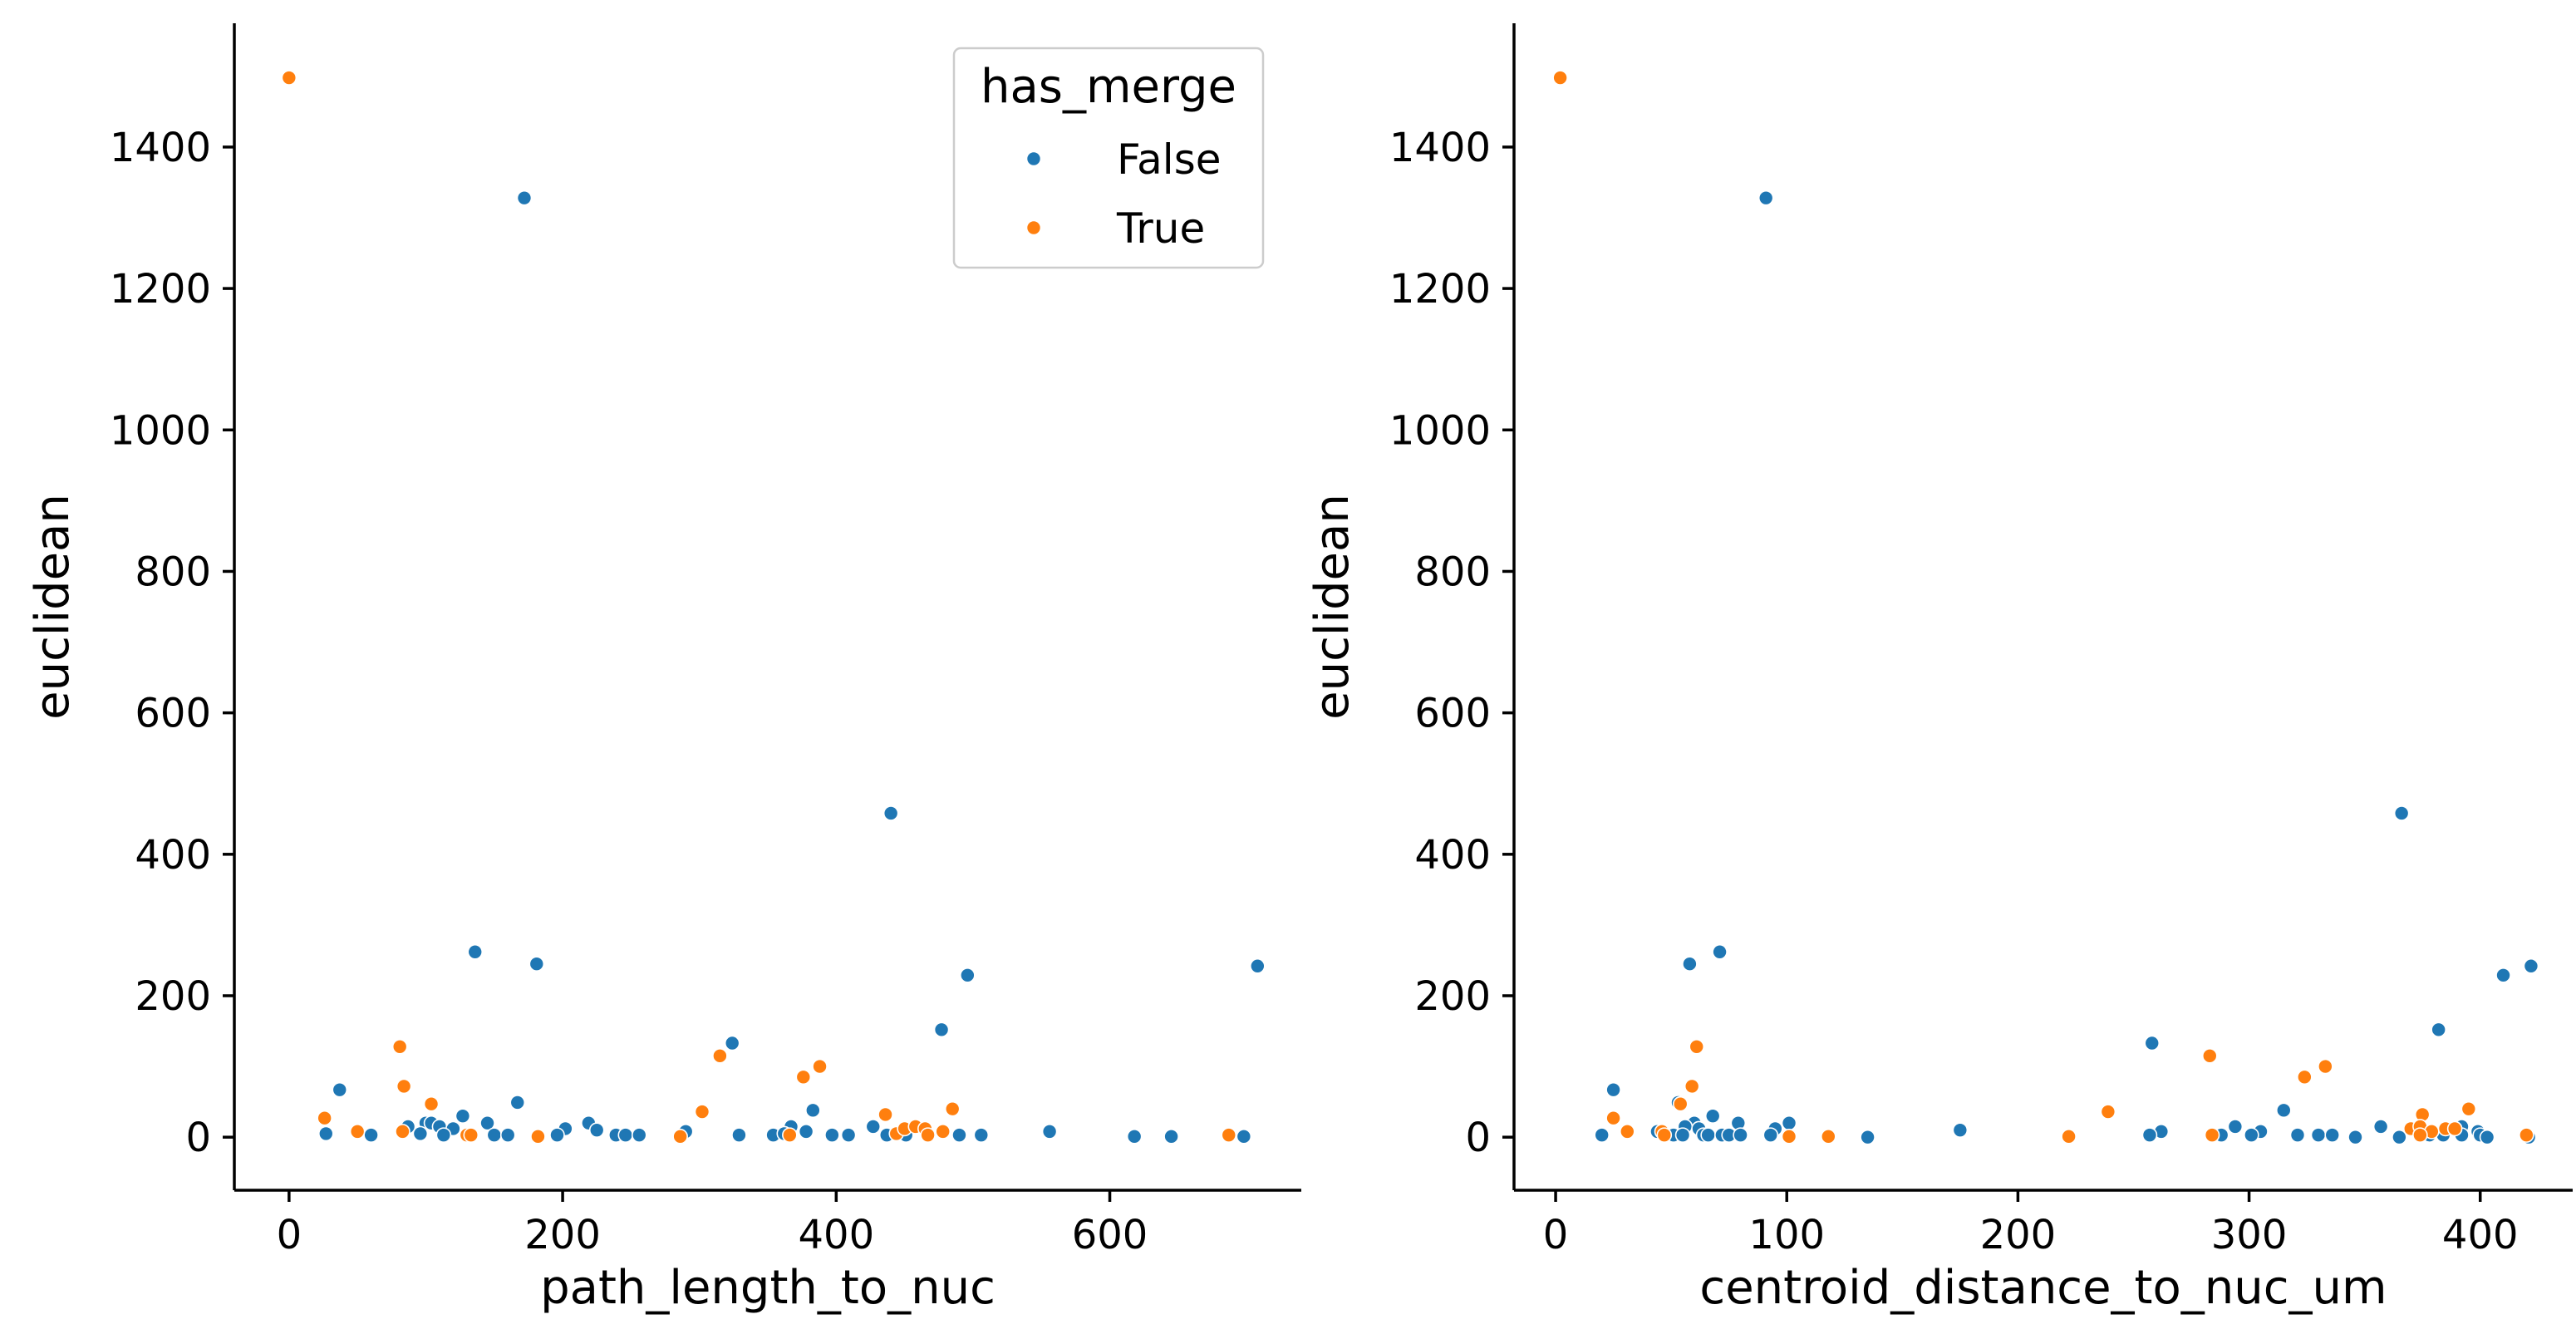  Describe the element at coordinates (1169, 159) in the screenshot. I see `legend-label-false: False` at that location.